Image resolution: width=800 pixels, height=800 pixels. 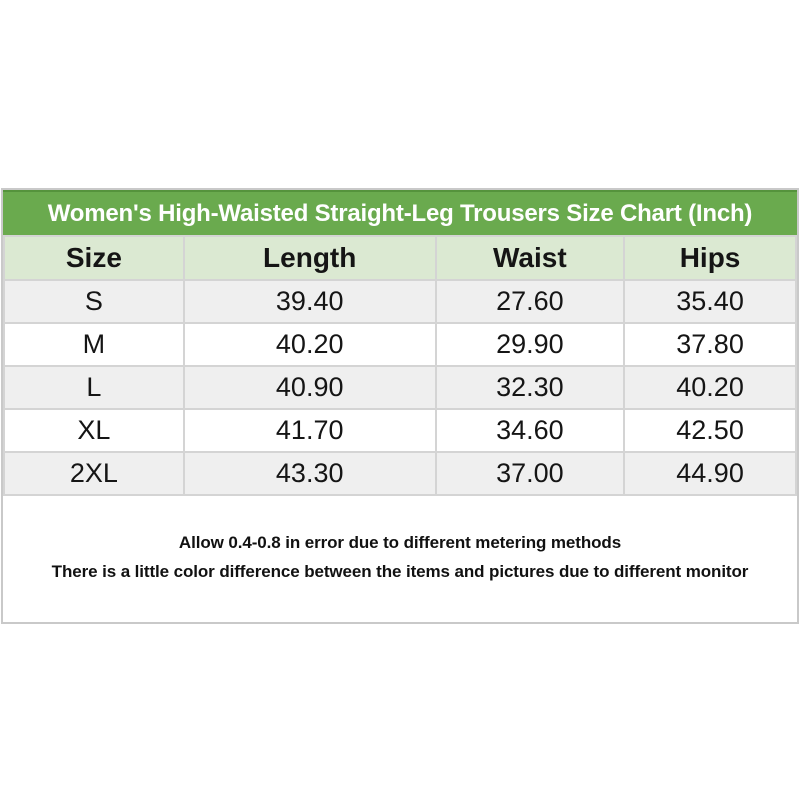 I want to click on size-table-header: Size Length Waist Hips, so click(x=400, y=258).